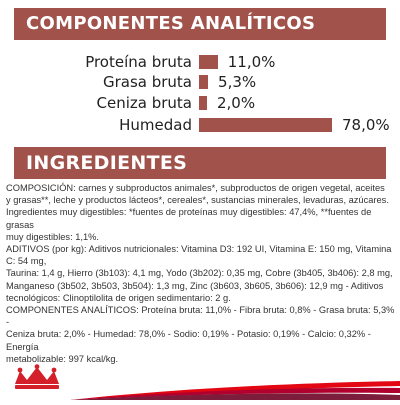 Image resolution: width=400 pixels, height=405 pixels. What do you see at coordinates (37, 377) in the screenshot?
I see `royal-canin-crown-logo-icon` at bounding box center [37, 377].